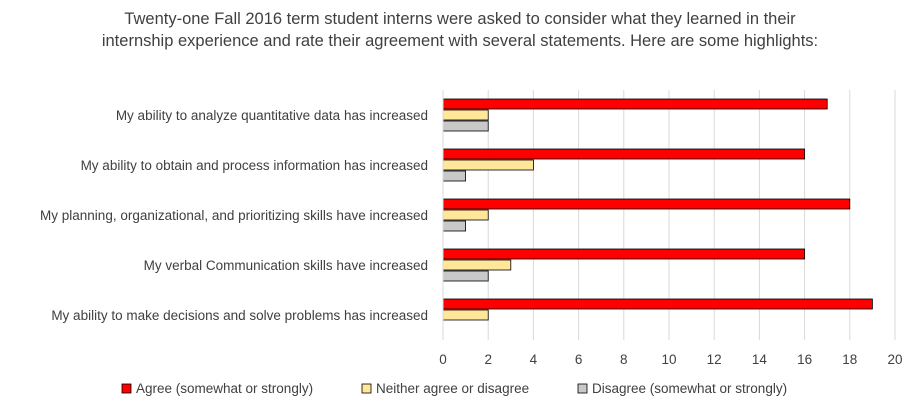 The height and width of the screenshot is (411, 915). Describe the element at coordinates (579, 359) in the screenshot. I see `x-tick-label: 6` at that location.